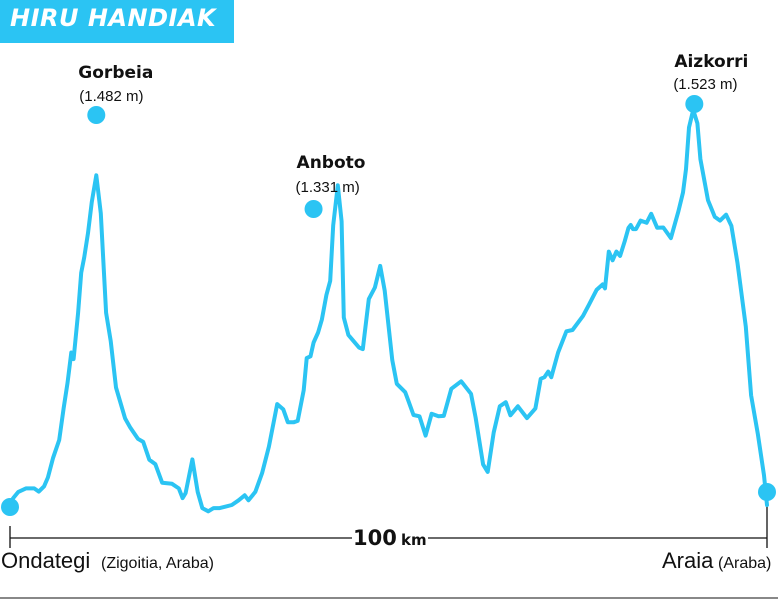  I want to click on start-point-marker, so click(10, 507).